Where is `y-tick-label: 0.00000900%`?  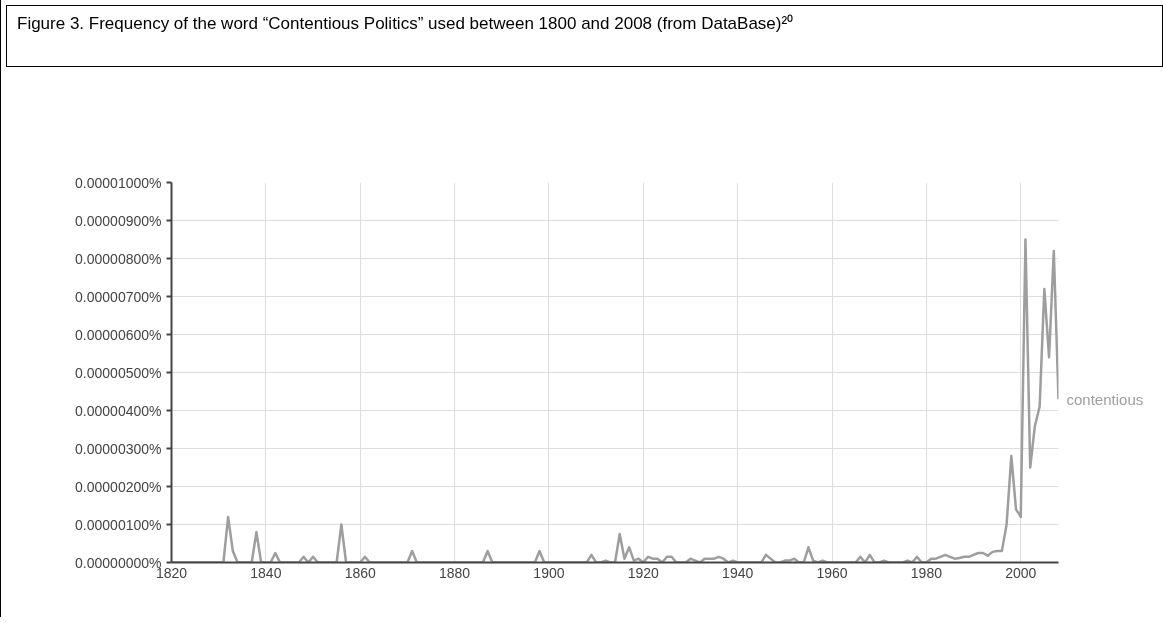 y-tick-label: 0.00000900% is located at coordinates (118, 220).